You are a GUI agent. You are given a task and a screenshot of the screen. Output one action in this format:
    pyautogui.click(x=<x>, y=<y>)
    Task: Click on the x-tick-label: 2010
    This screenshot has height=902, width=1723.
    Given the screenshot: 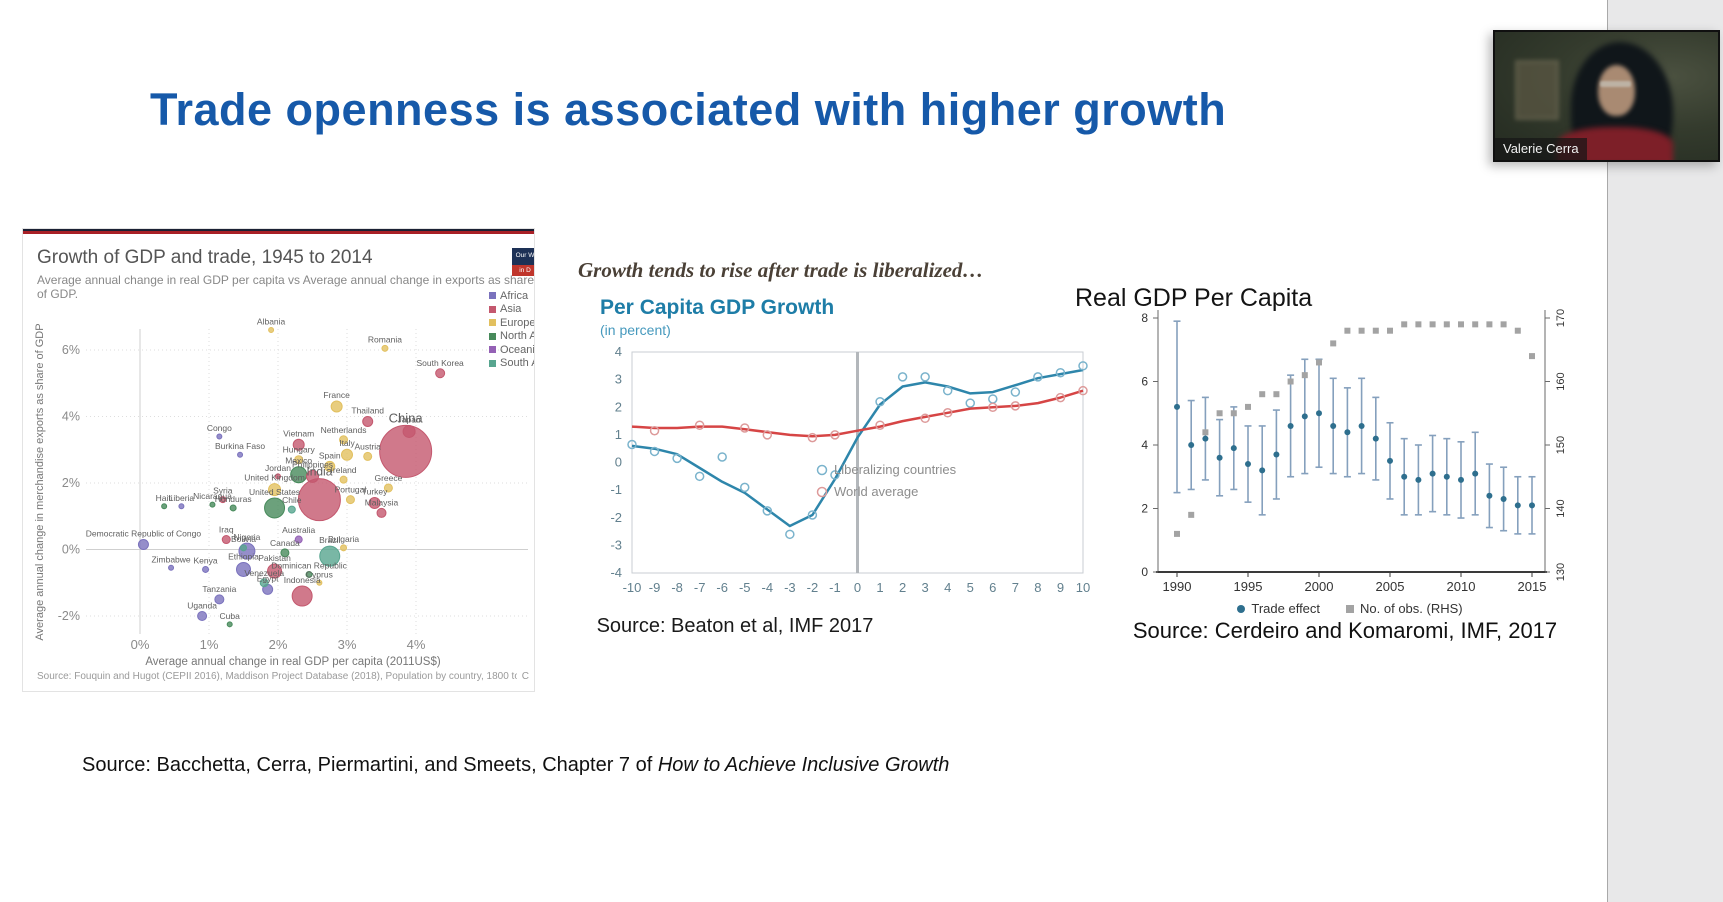 What is the action you would take?
    pyautogui.click(x=1461, y=586)
    